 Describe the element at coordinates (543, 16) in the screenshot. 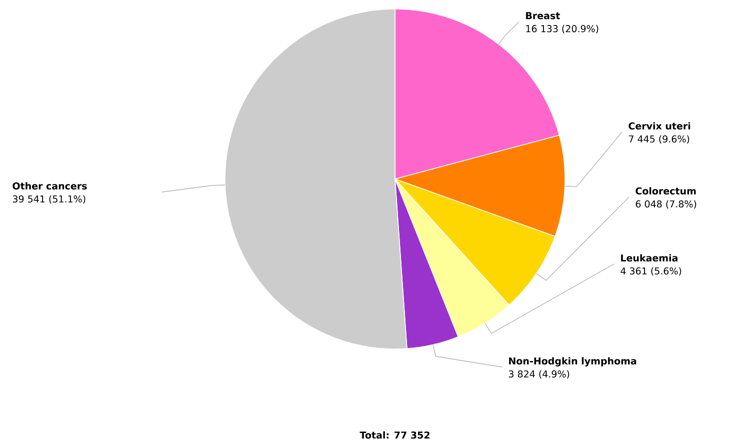

I see `slice-label: Breast` at that location.